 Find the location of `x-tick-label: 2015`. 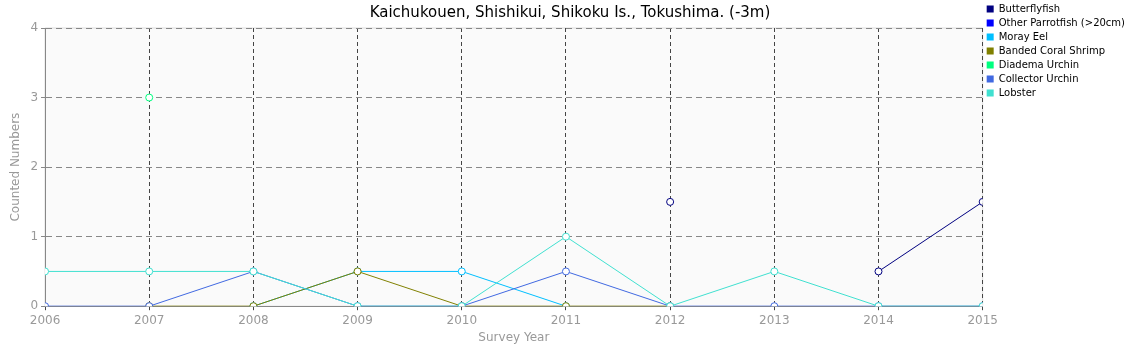

x-tick-label: 2015 is located at coordinates (982, 319).